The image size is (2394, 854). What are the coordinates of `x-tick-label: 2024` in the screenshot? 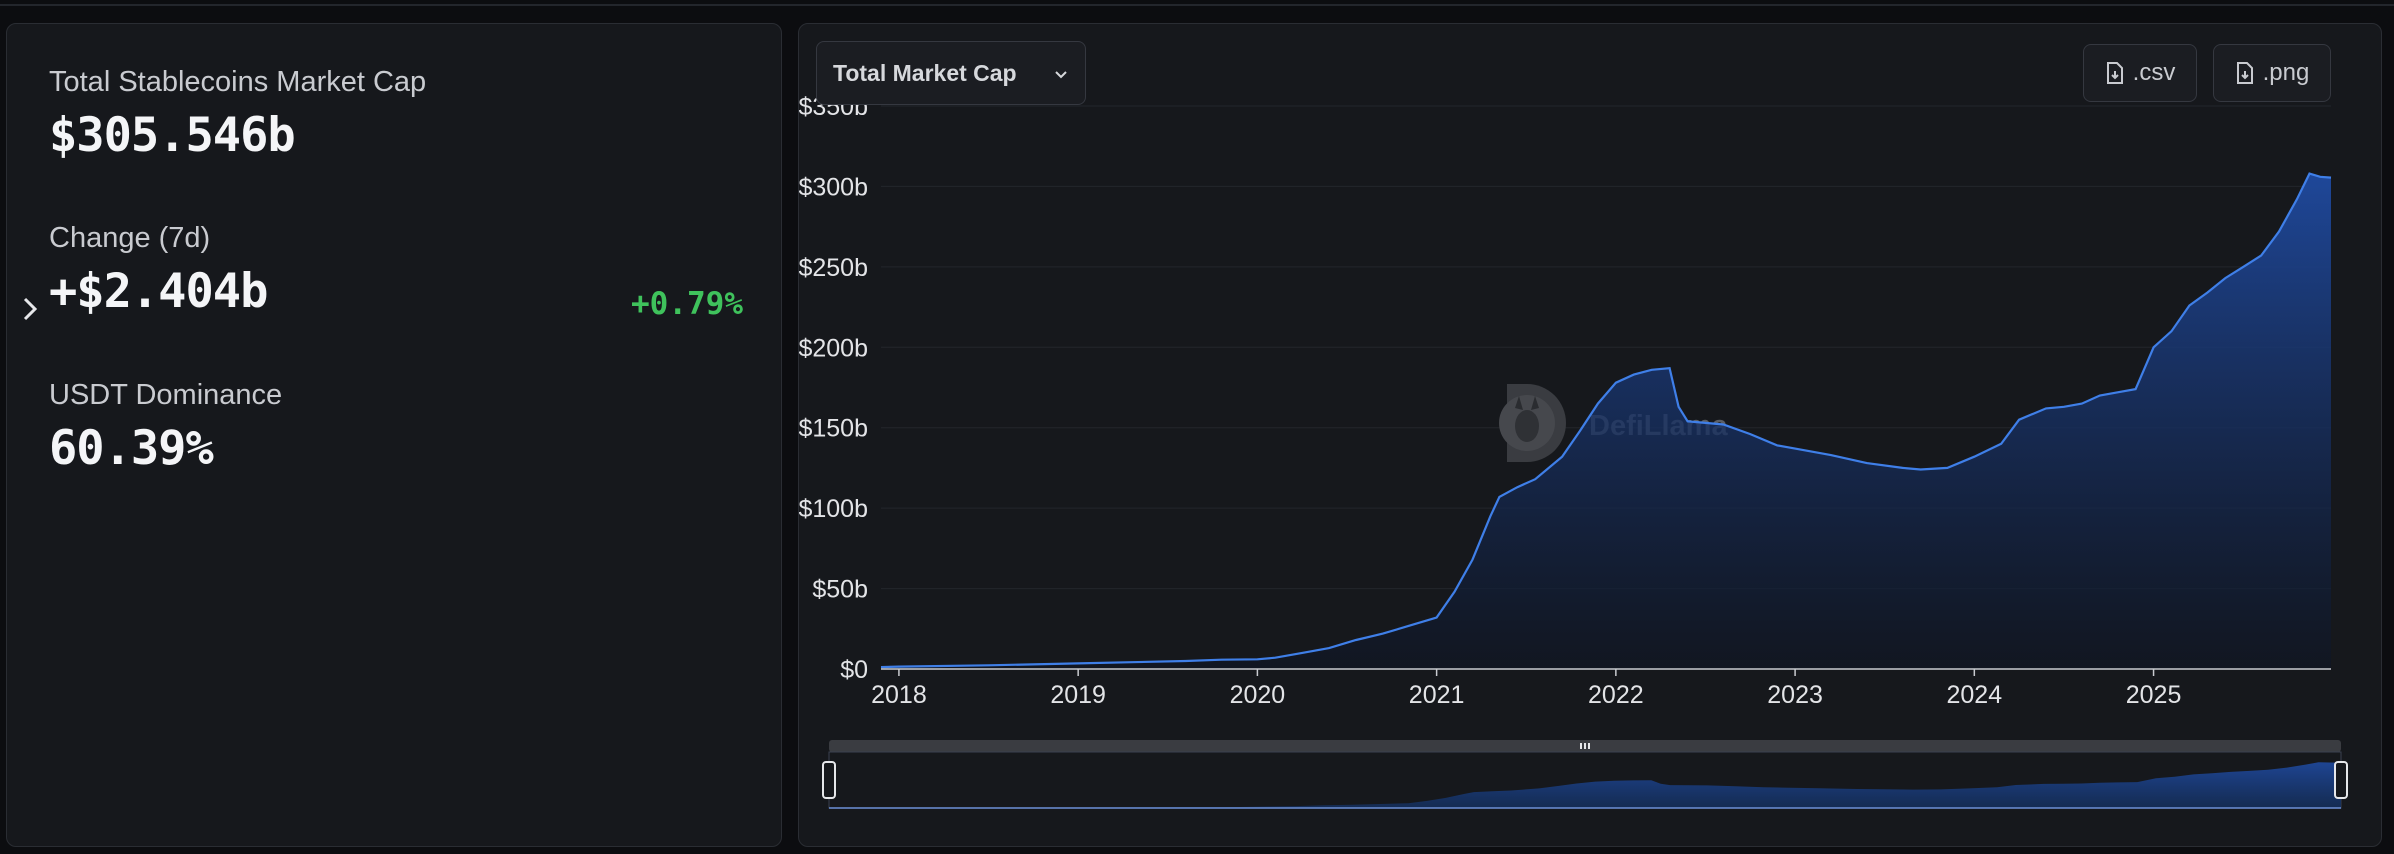 It's located at (1975, 695).